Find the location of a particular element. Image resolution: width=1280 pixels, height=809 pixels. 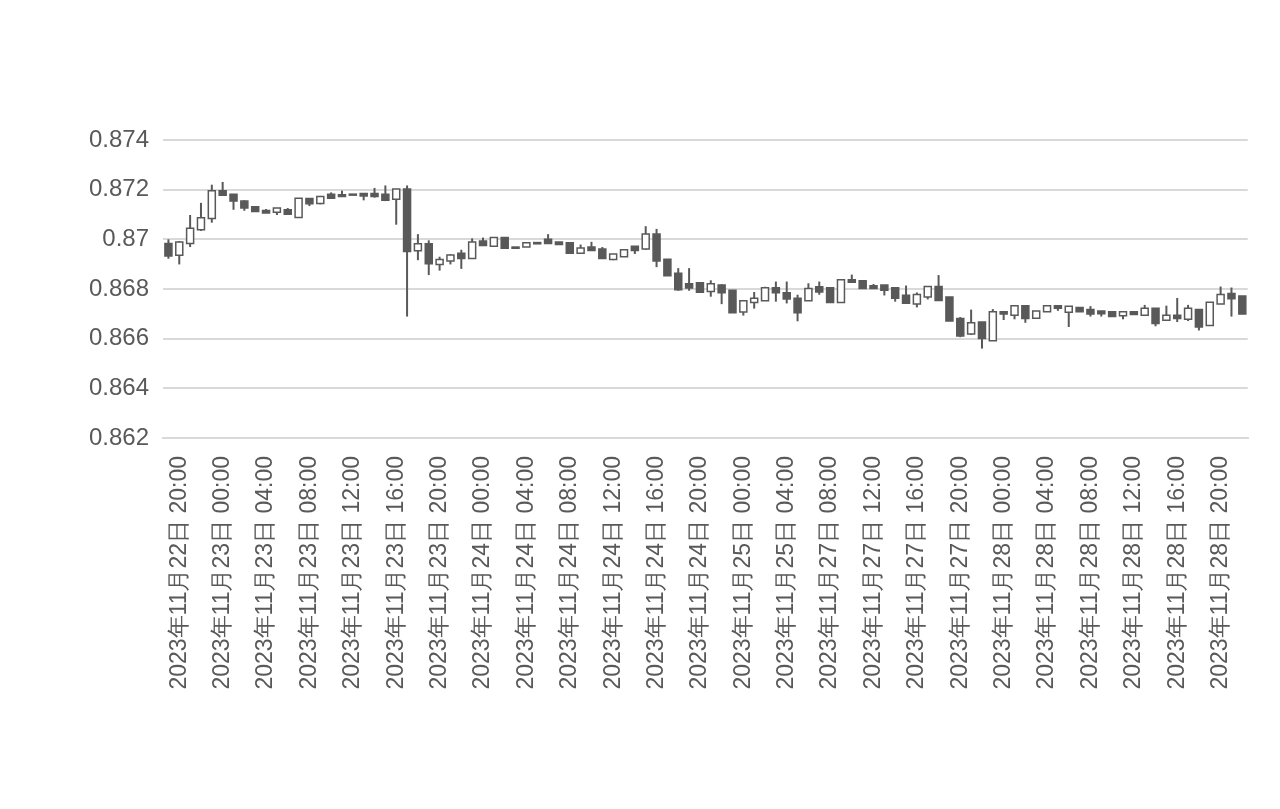

x-tick-label: 2023年11月24日 12:00 is located at coordinates (611, 573).